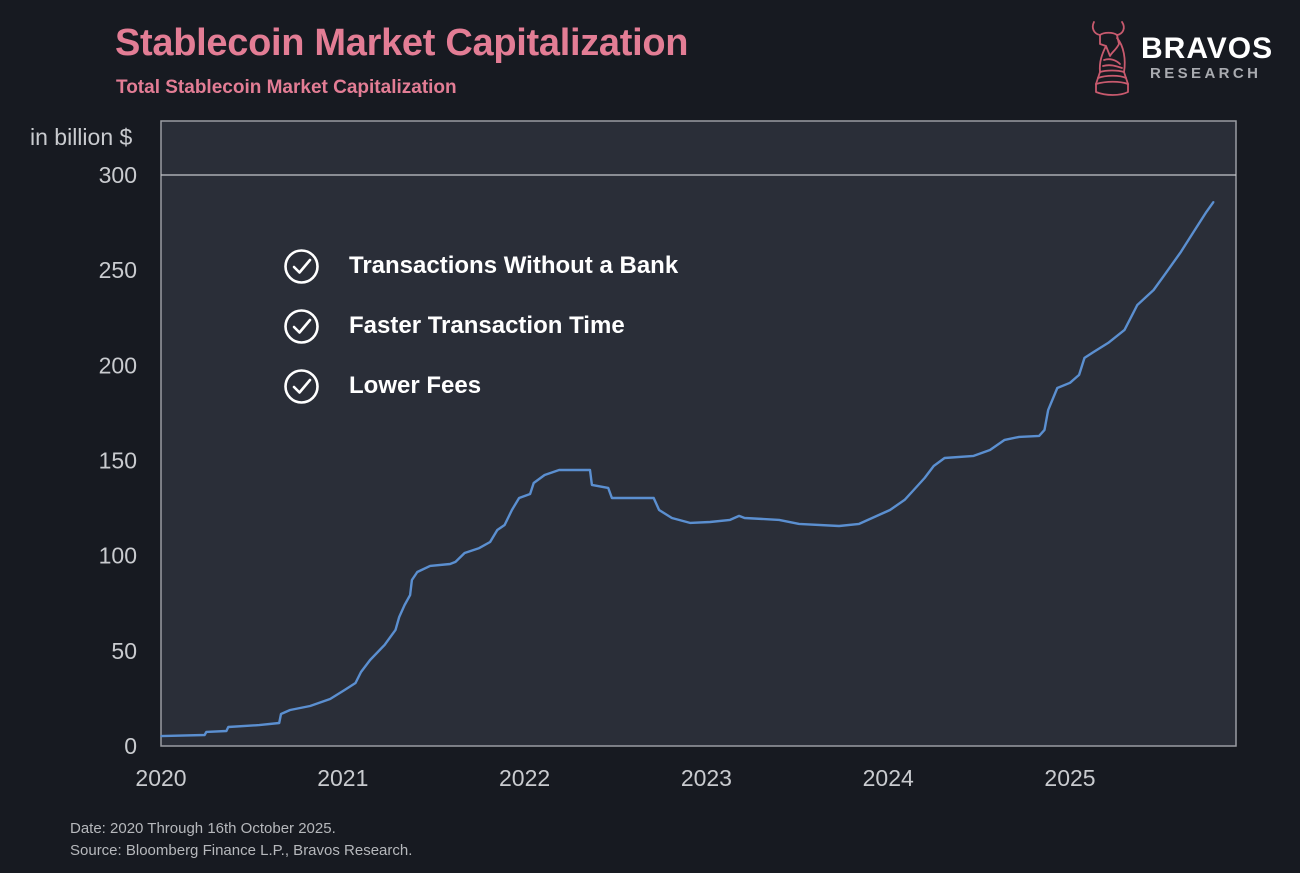 The image size is (1300, 873). Describe the element at coordinates (524, 778) in the screenshot. I see `x-tick-label: 2022` at that location.